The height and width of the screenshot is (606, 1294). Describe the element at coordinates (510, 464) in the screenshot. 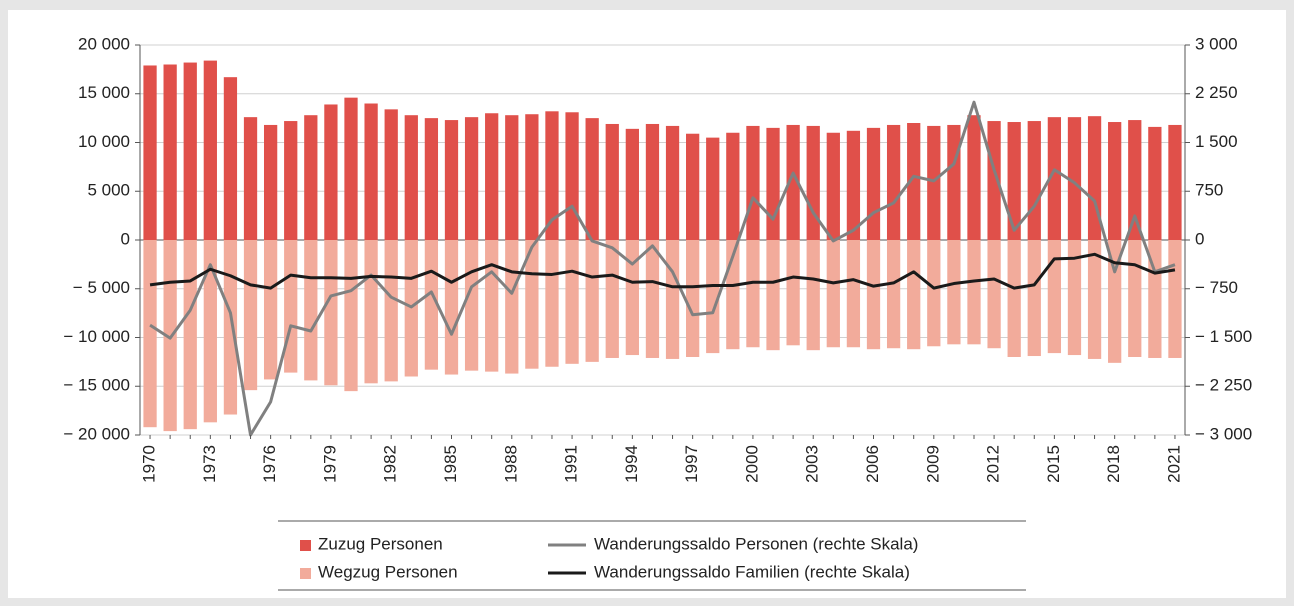

I see `x-tick-label: 1988` at that location.